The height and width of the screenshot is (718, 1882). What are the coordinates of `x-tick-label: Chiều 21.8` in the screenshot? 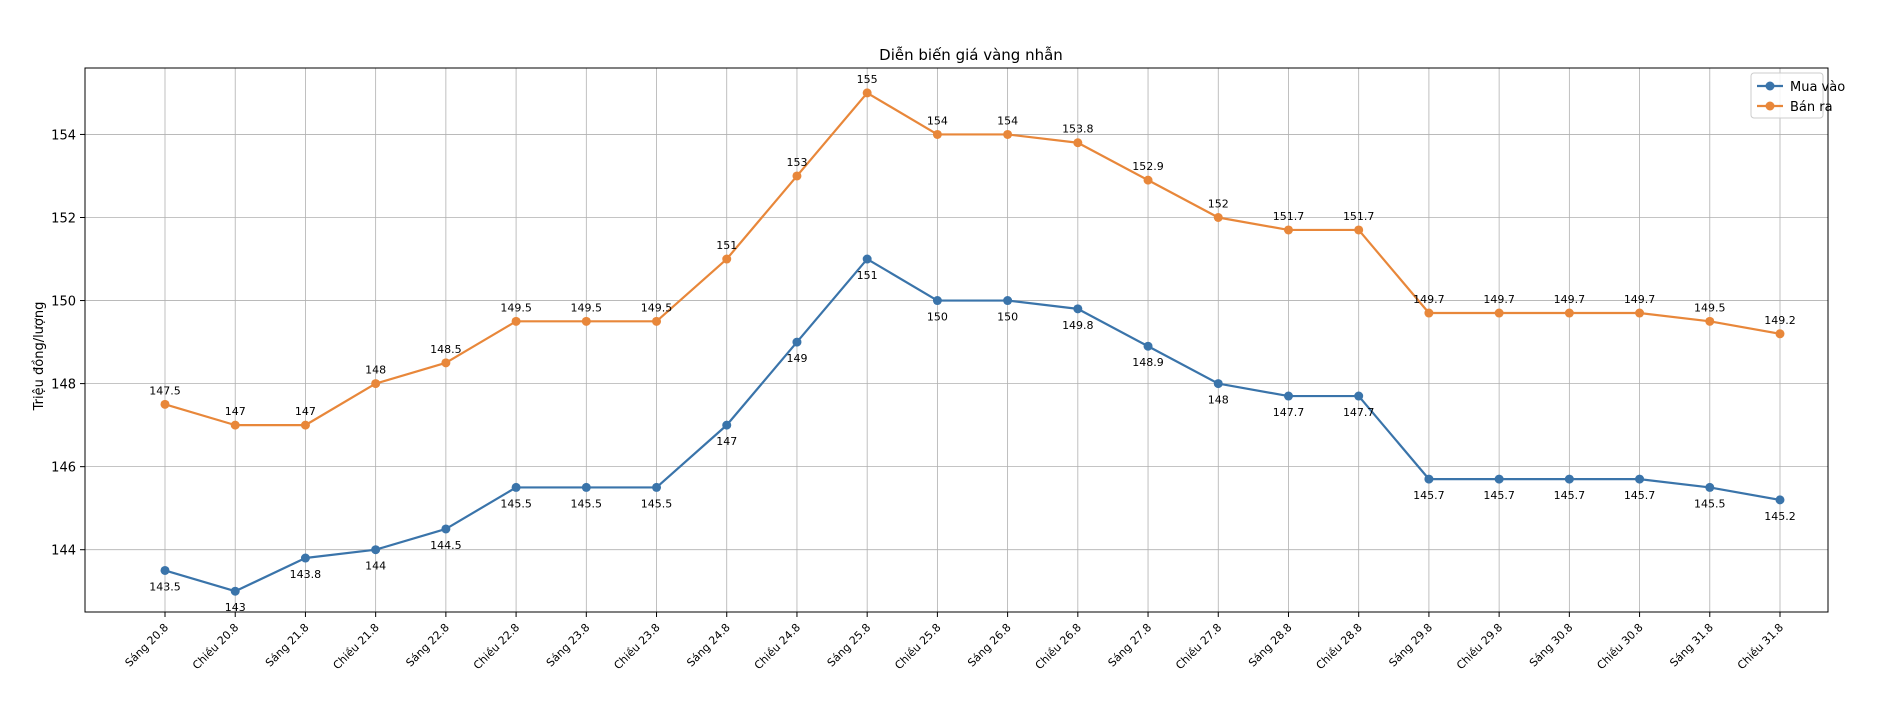 It's located at (356, 646).